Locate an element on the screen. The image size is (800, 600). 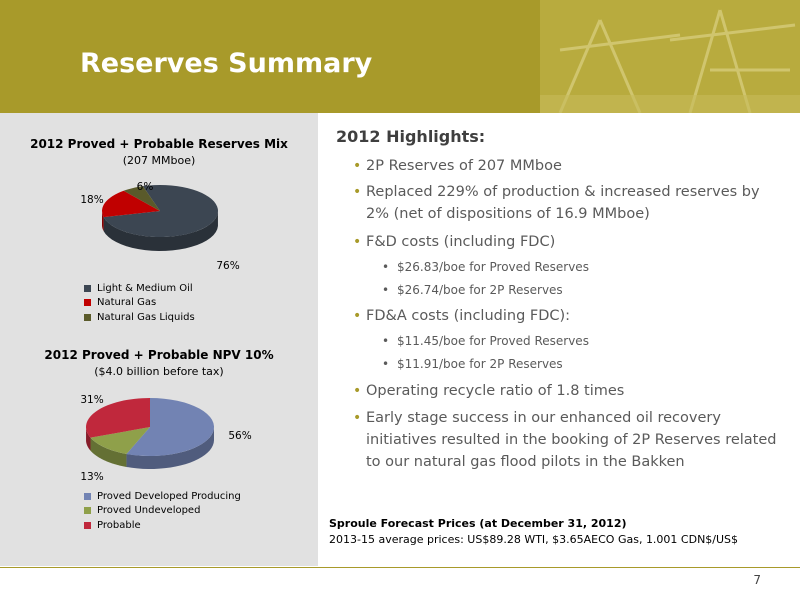
legend-entry: Proved Undeveloped is located at coordinates (162, 511).